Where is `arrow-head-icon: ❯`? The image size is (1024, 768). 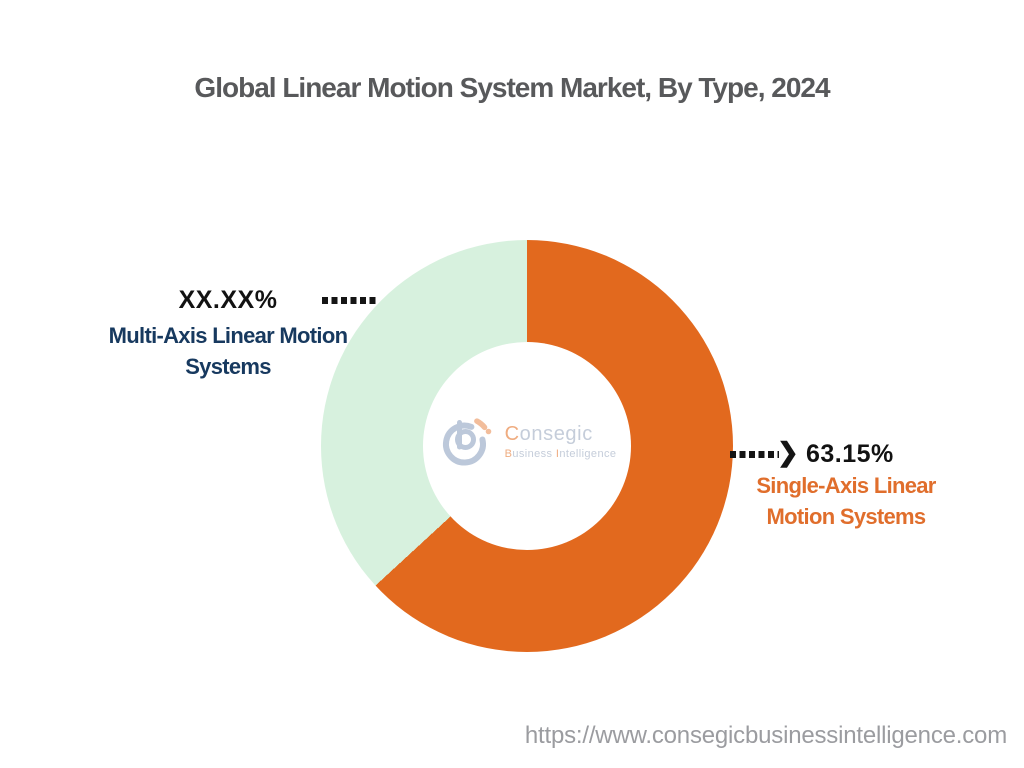 arrow-head-icon: ❯ is located at coordinates (788, 452).